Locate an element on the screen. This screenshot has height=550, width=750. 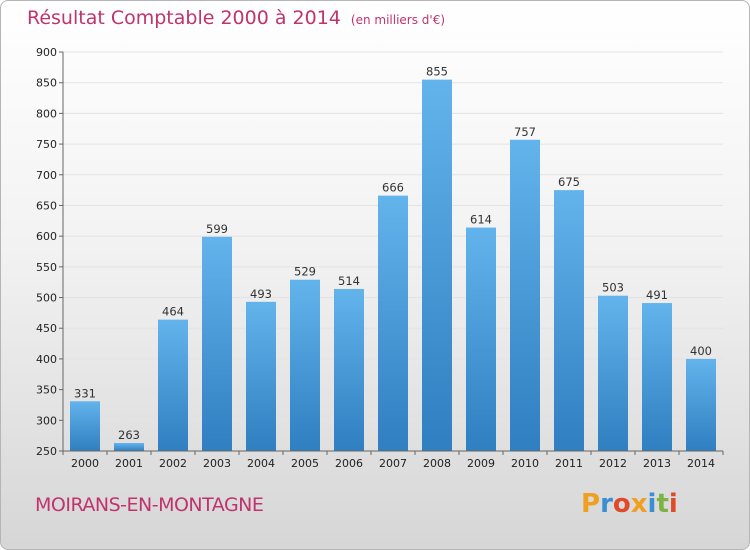
chart-title-text: Résultat Comptable 2000 à 2014 is located at coordinates (184, 18).